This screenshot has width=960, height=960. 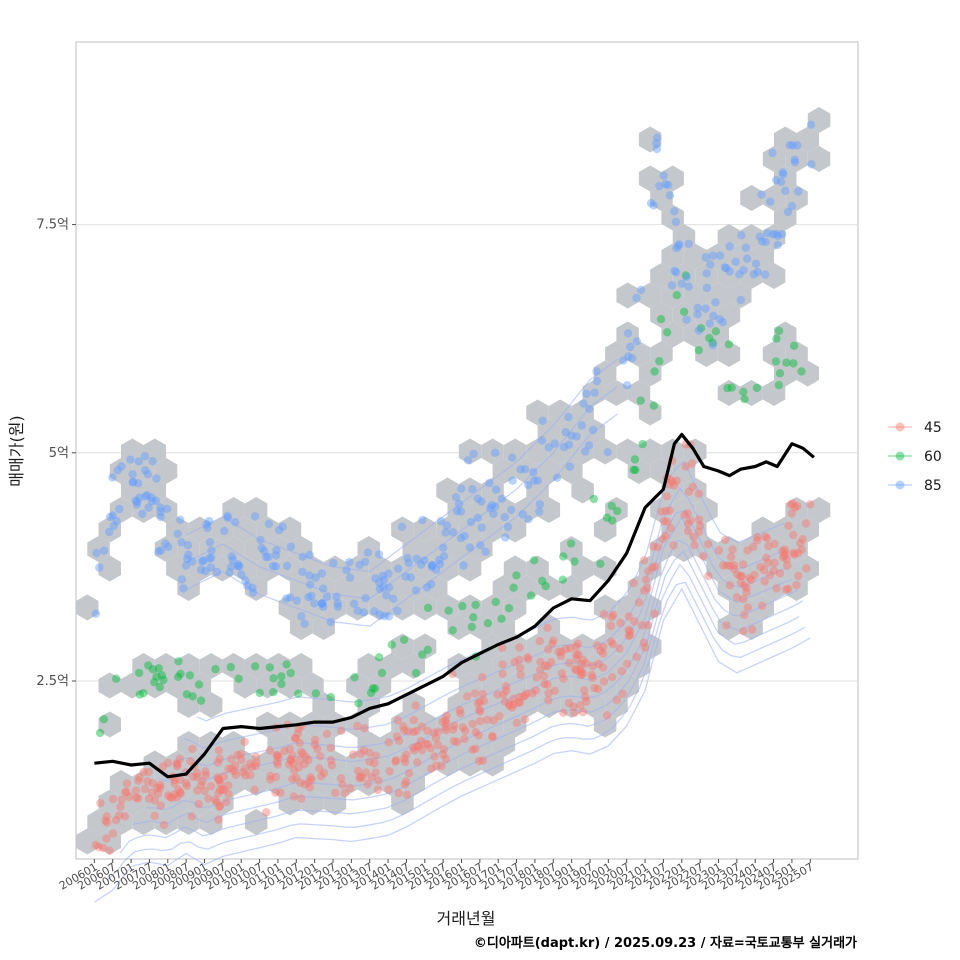 What do you see at coordinates (401, 520) in the screenshot?
I see `density-contour` at bounding box center [401, 520].